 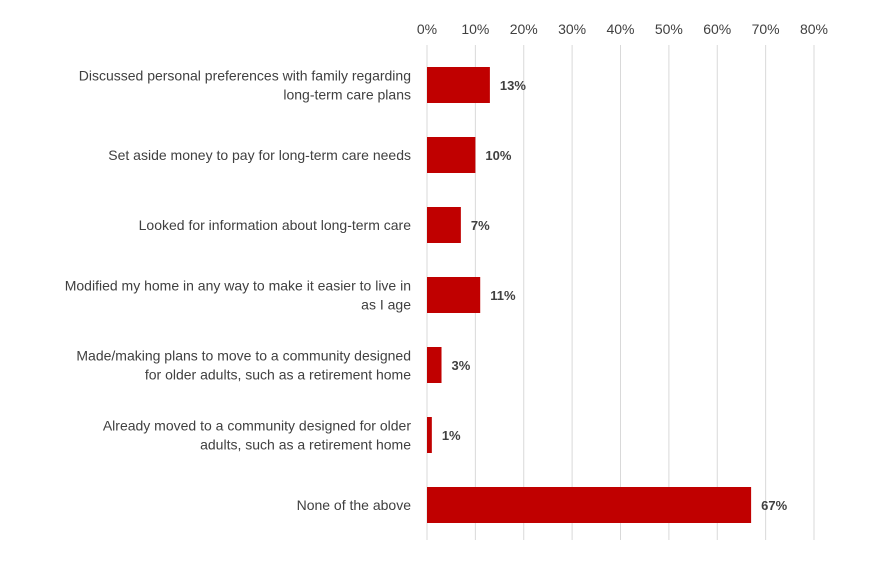 I want to click on category-label-line: adults, such as a retirement home, so click(x=305, y=445).